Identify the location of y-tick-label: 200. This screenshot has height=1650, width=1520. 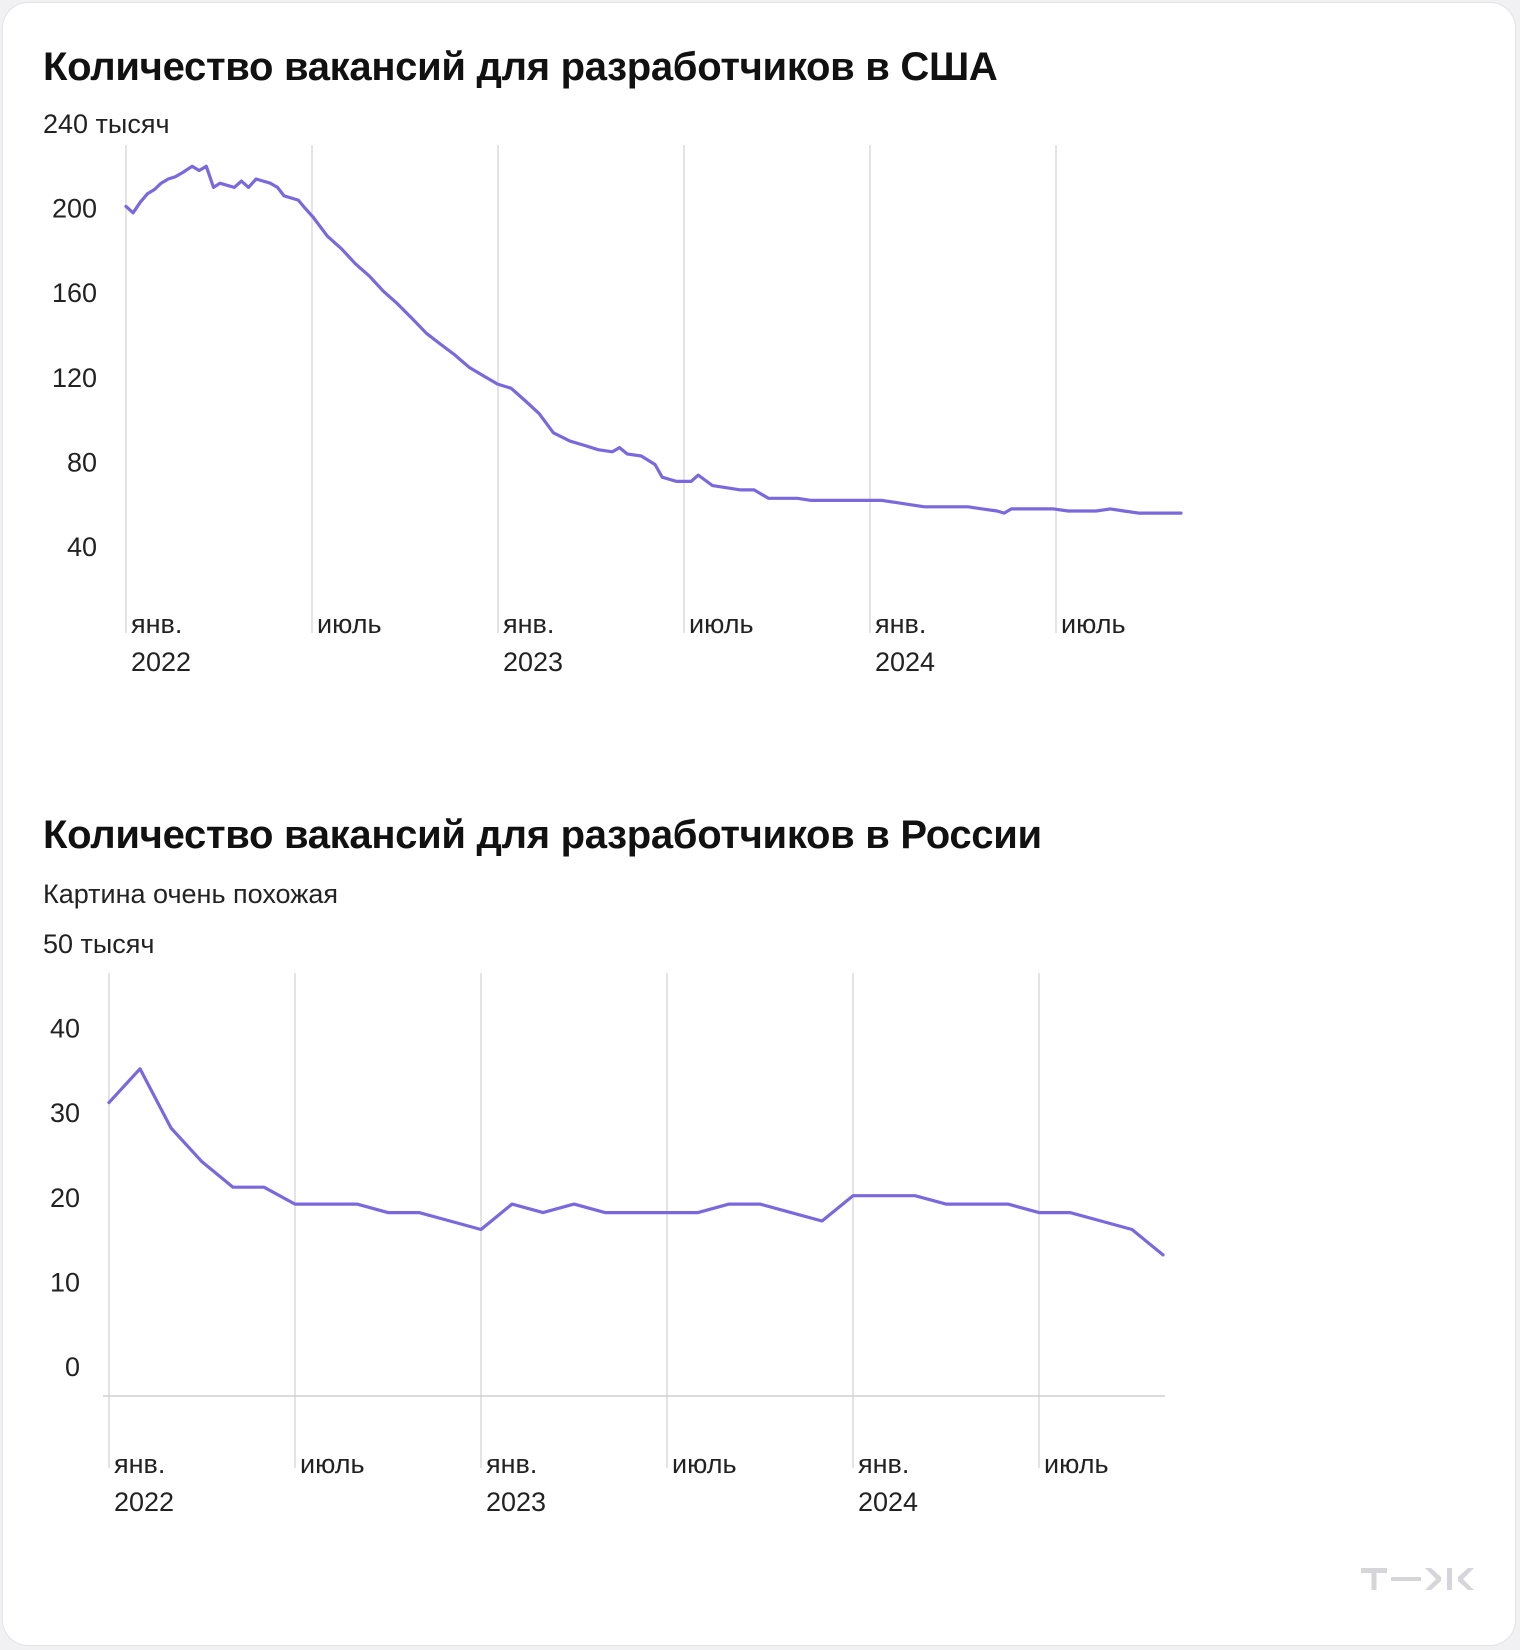
(74, 209).